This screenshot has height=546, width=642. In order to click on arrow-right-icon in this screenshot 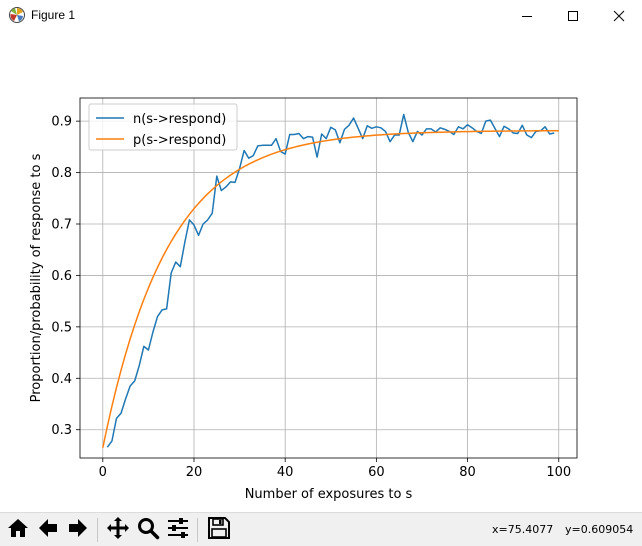, I will do `click(78, 530)`.